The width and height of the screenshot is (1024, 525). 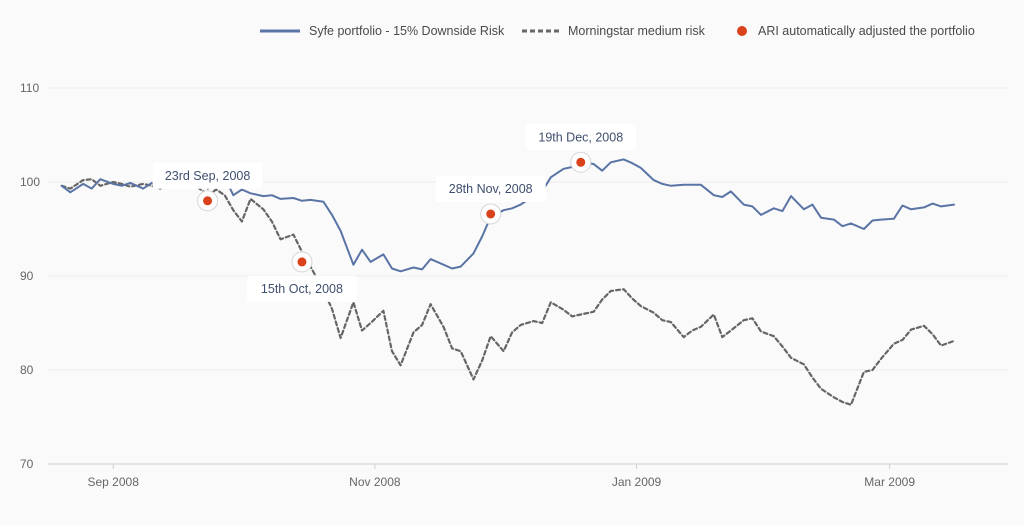 I want to click on x-tick-label: Nov 2008, so click(x=375, y=482).